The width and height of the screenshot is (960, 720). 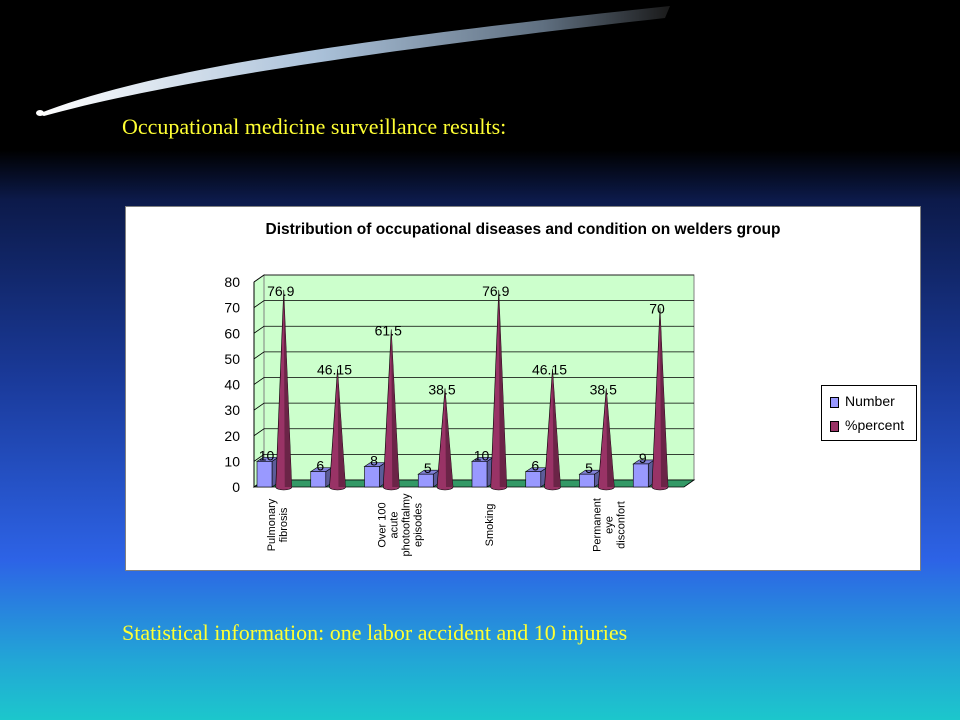 What do you see at coordinates (657, 309) in the screenshot?
I see `data-label-percent: 70` at bounding box center [657, 309].